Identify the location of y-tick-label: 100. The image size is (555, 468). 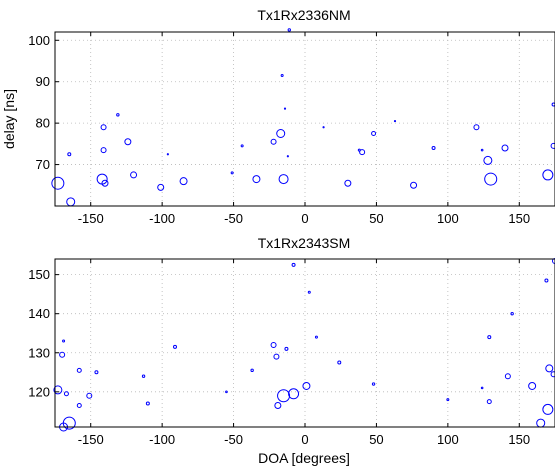
(39, 40).